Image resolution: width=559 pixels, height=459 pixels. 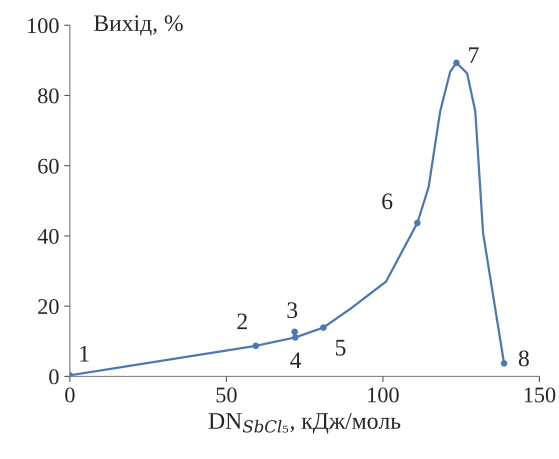 What do you see at coordinates (48, 236) in the screenshot?
I see `y-tick-label: 40` at bounding box center [48, 236].